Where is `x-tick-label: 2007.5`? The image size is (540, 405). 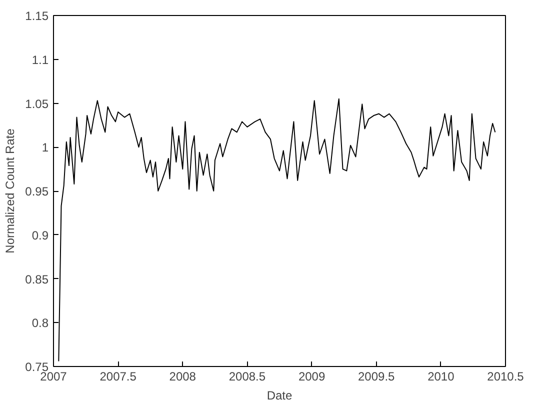
x-tick-label: 2007.5 is located at coordinates (118, 377).